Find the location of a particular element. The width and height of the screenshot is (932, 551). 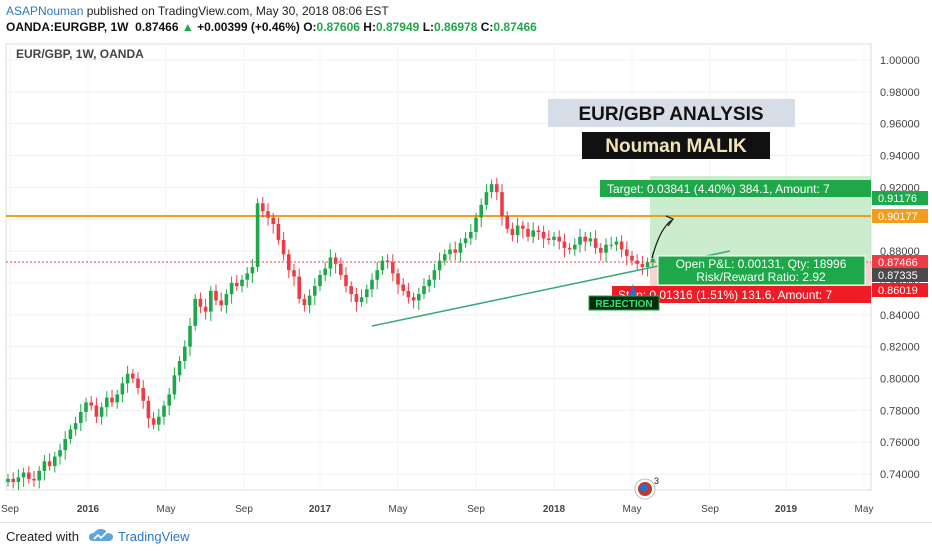

tradingview-brand-link: TradingView is located at coordinates (154, 536).